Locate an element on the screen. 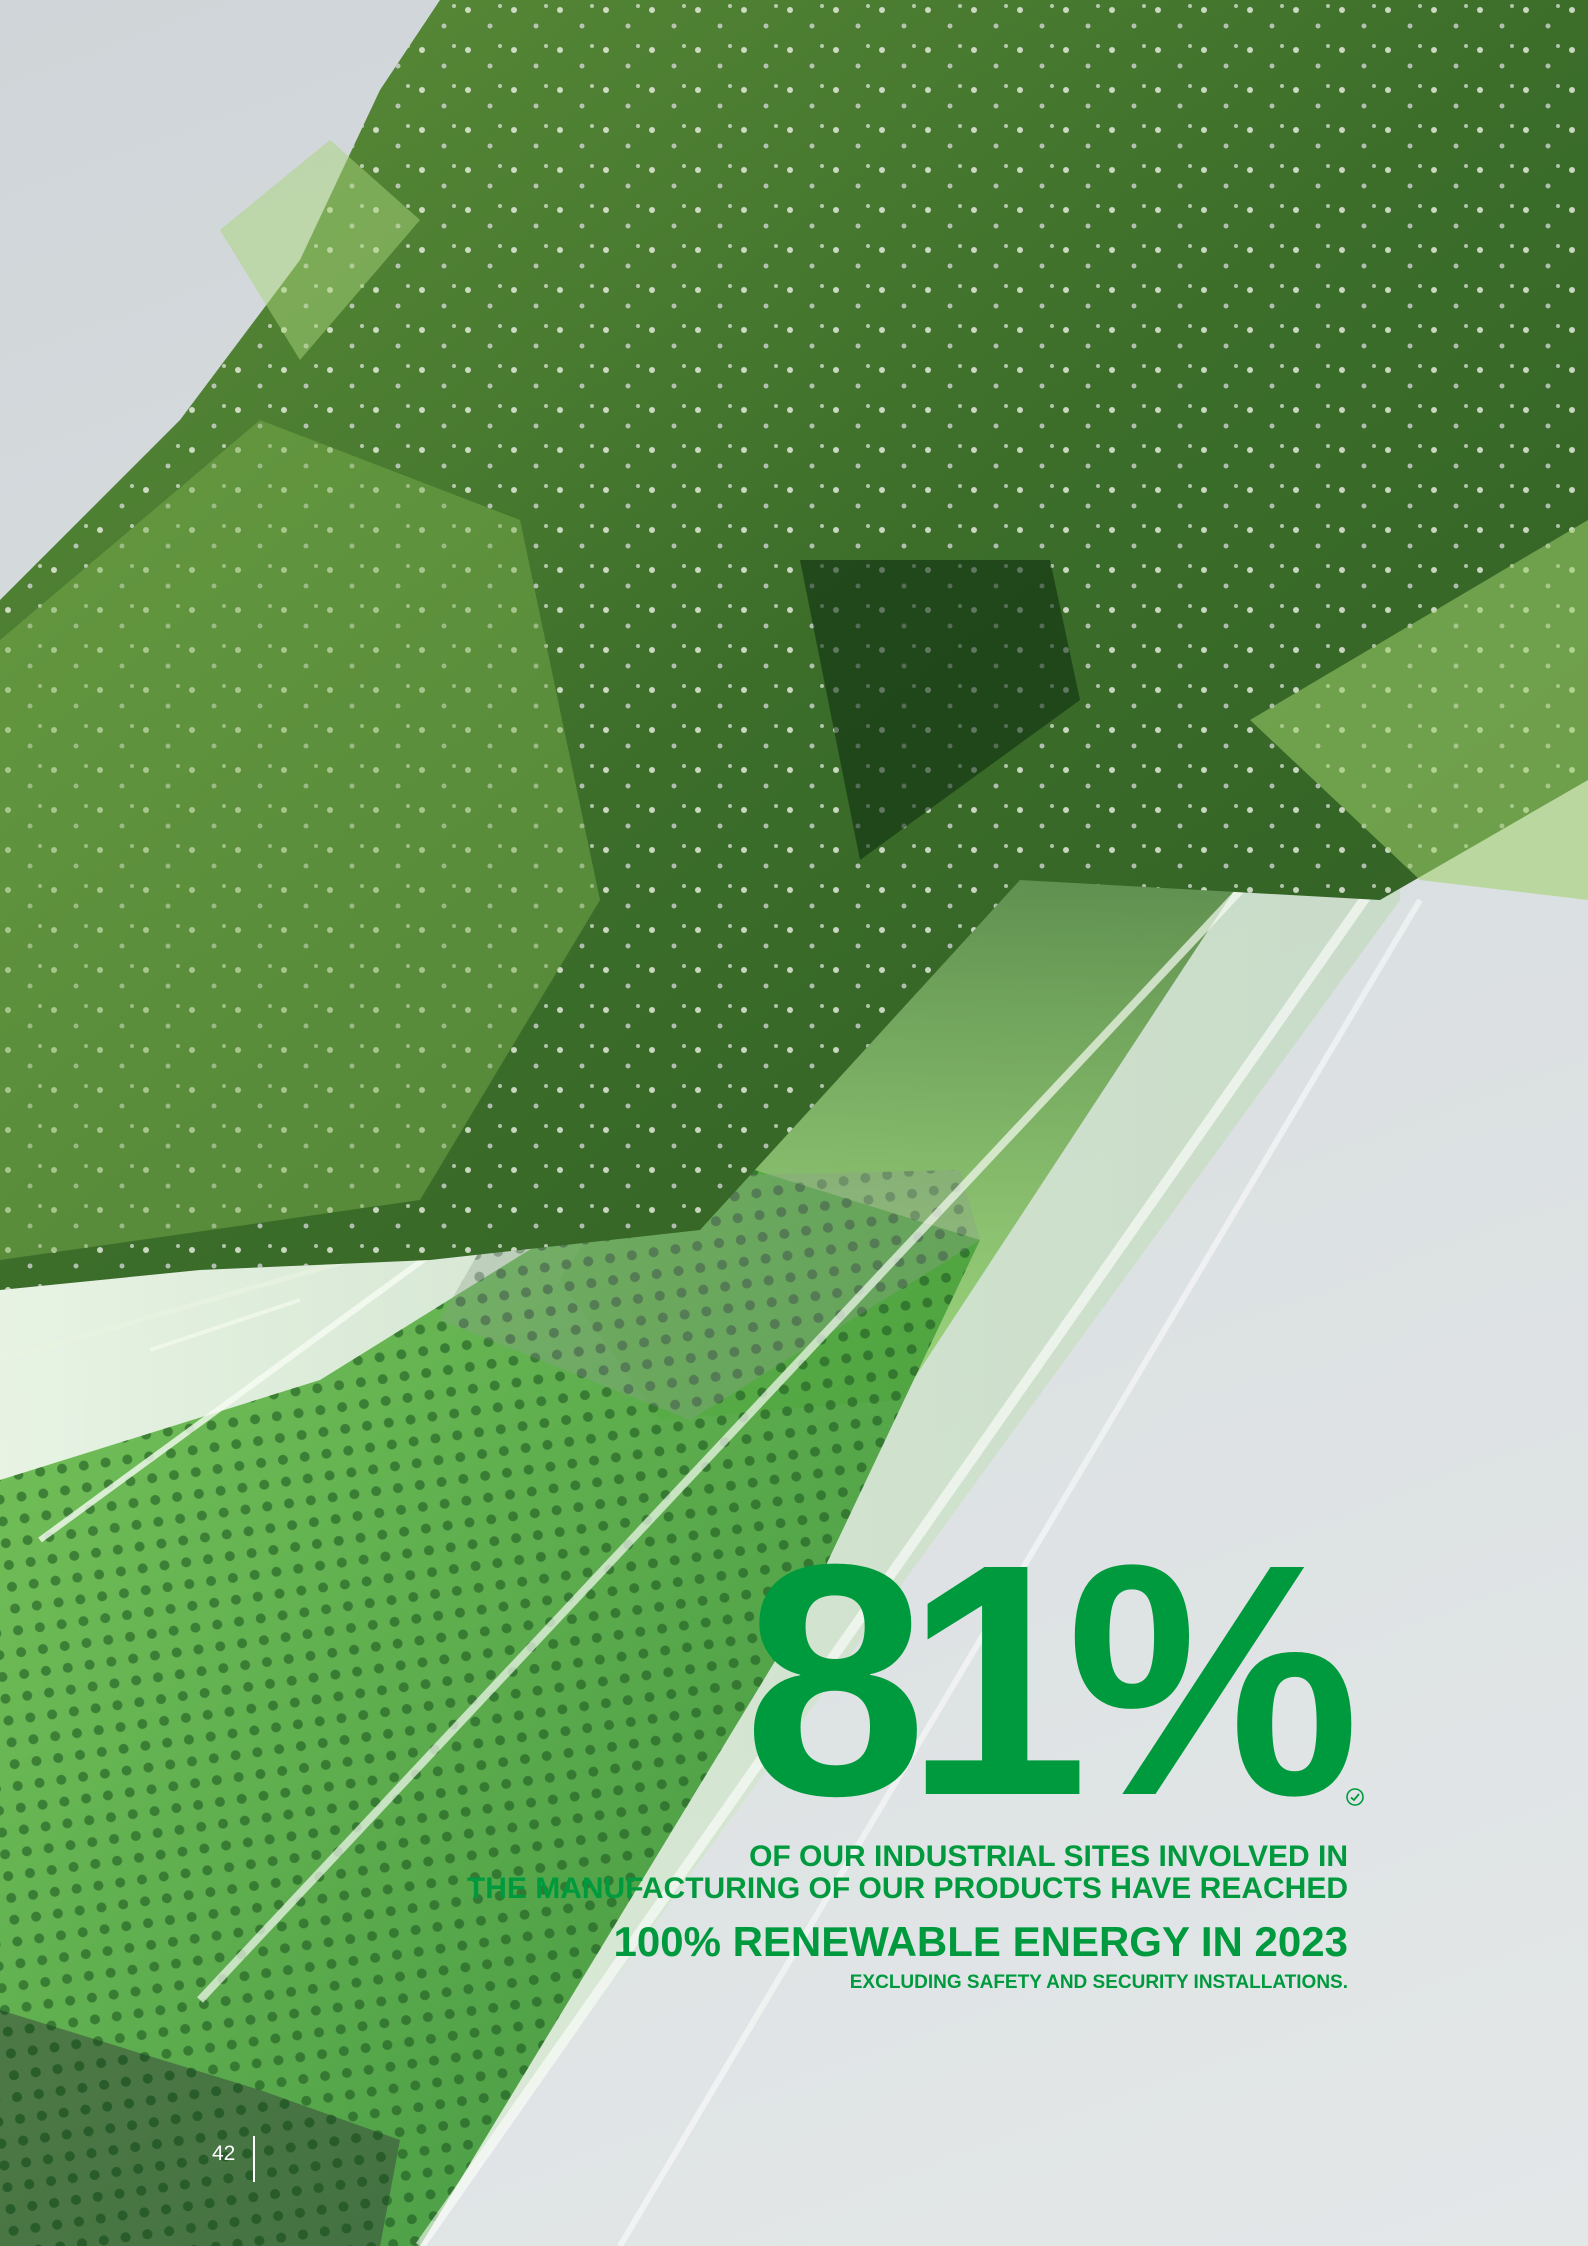 This screenshot has width=1588, height=2246. check-circle-icon is located at coordinates (1355, 1797).